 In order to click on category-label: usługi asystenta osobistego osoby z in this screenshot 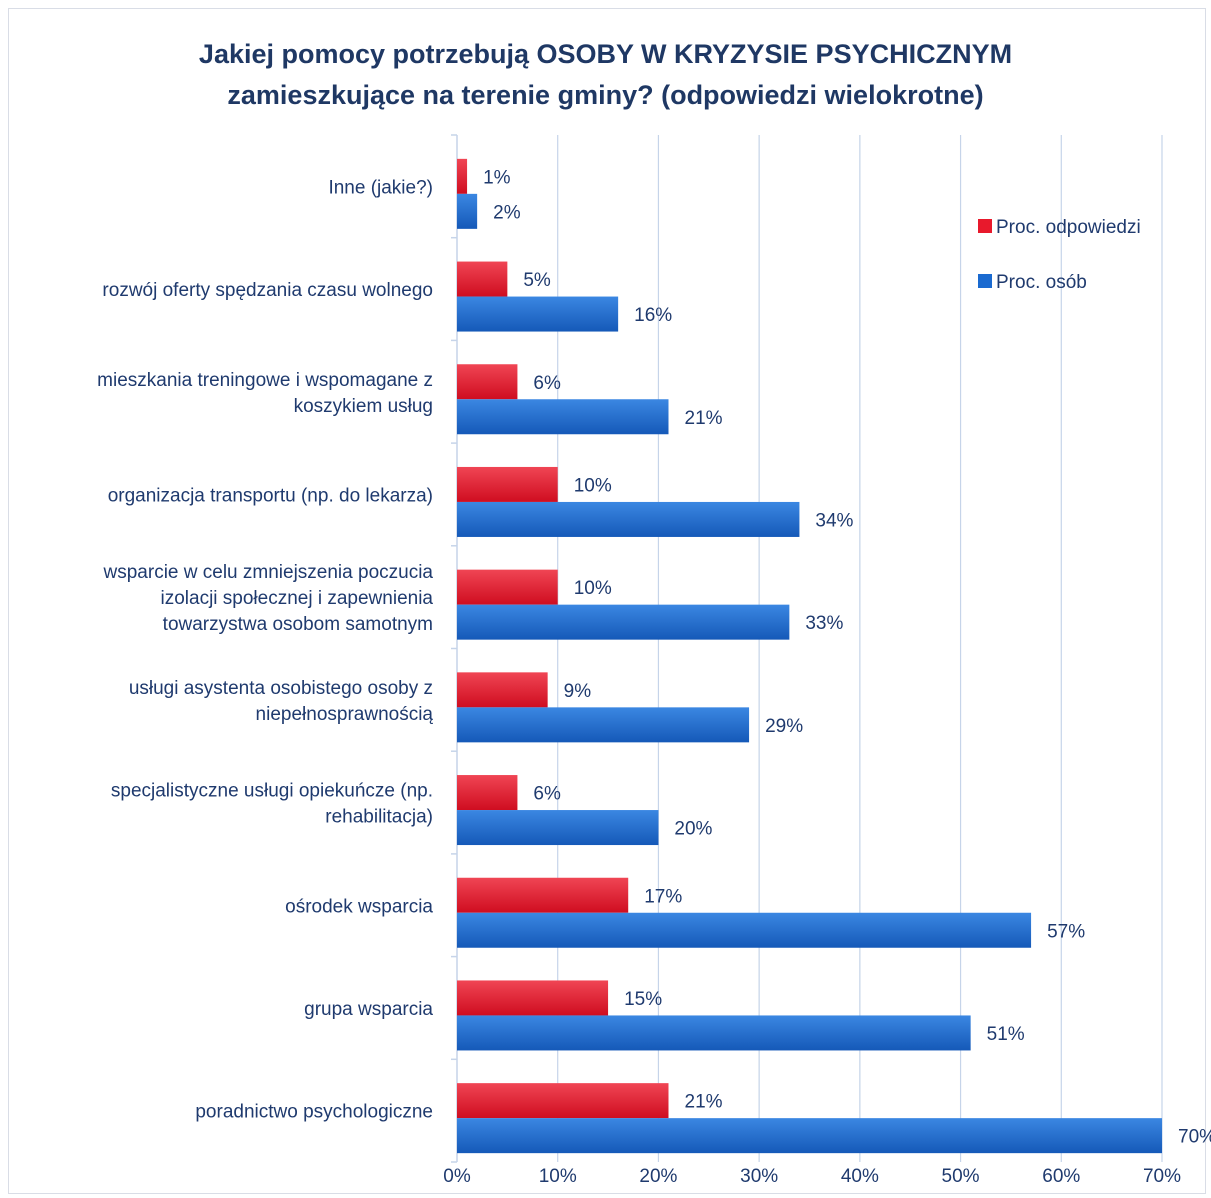, I will do `click(281, 688)`.